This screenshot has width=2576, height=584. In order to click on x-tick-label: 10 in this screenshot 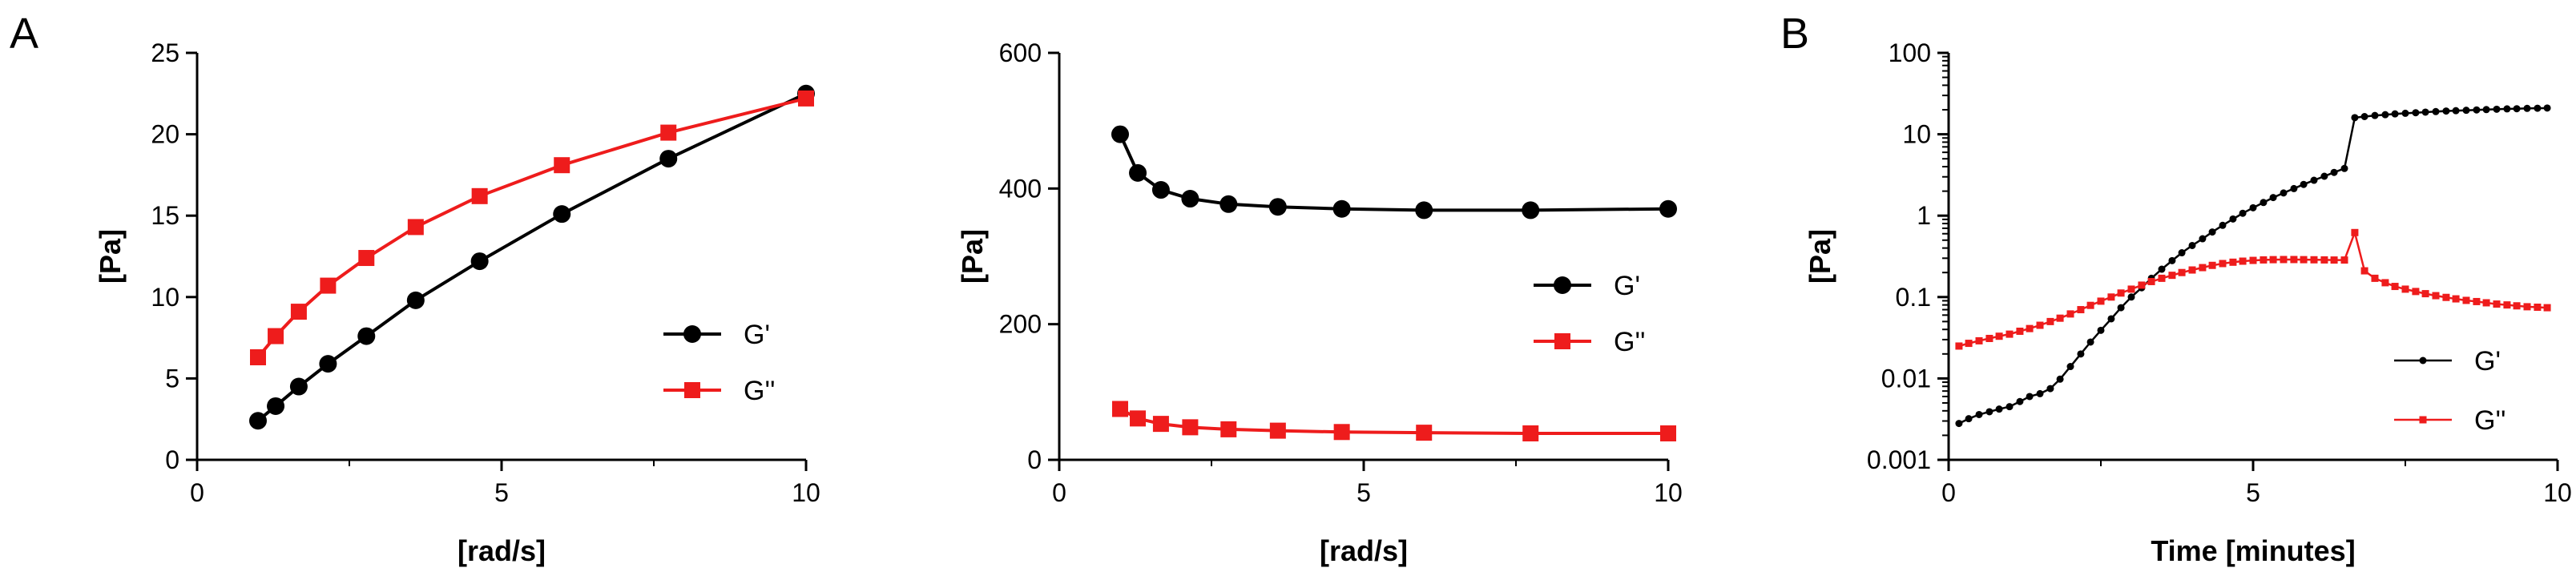, I will do `click(2557, 492)`.